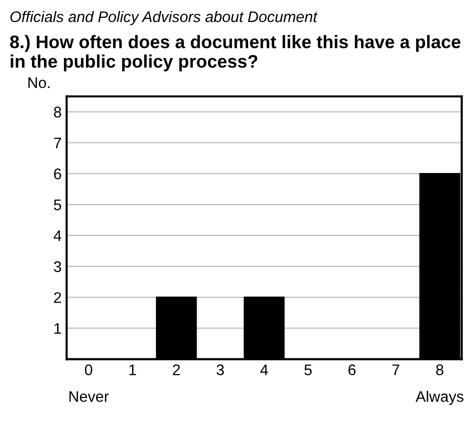  I want to click on x-tick-label: 7, so click(396, 370).